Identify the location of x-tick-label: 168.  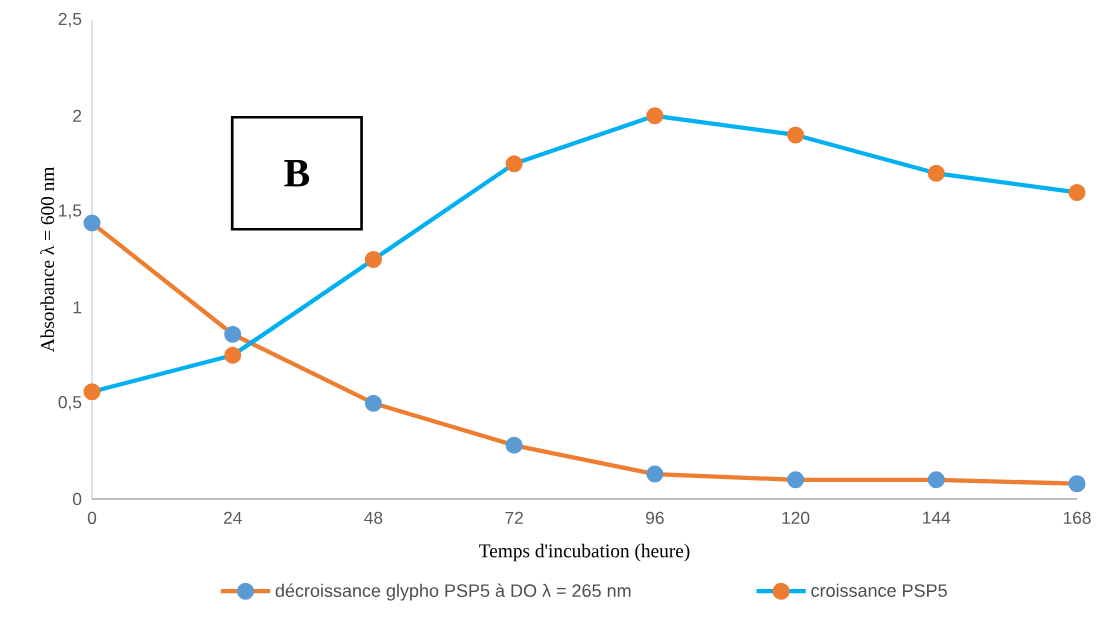
(1077, 517).